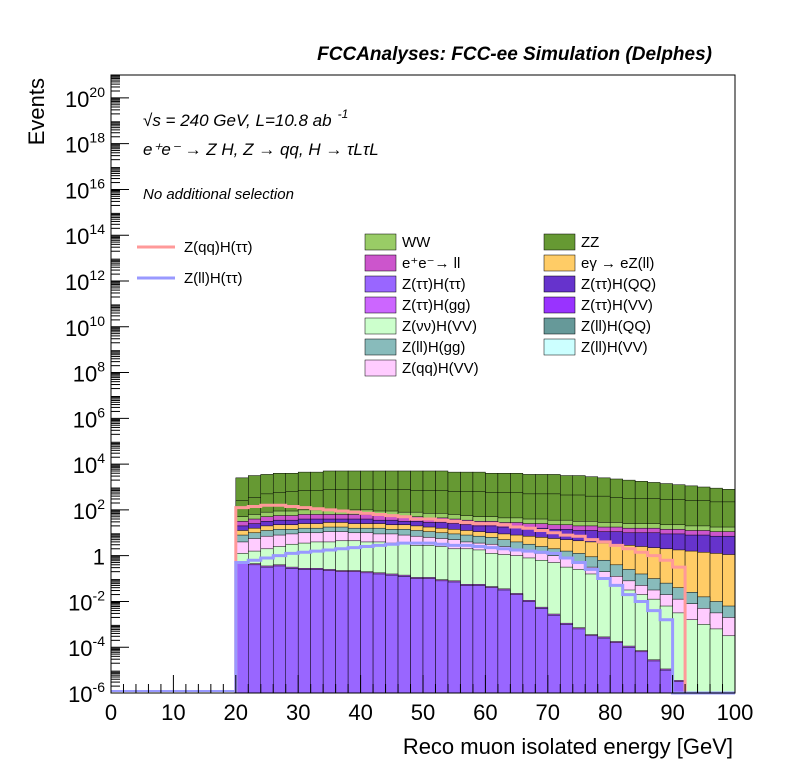 This screenshot has width=796, height=777. What do you see at coordinates (442, 637) in the screenshot?
I see `stack-bin-l0-b16` at bounding box center [442, 637].